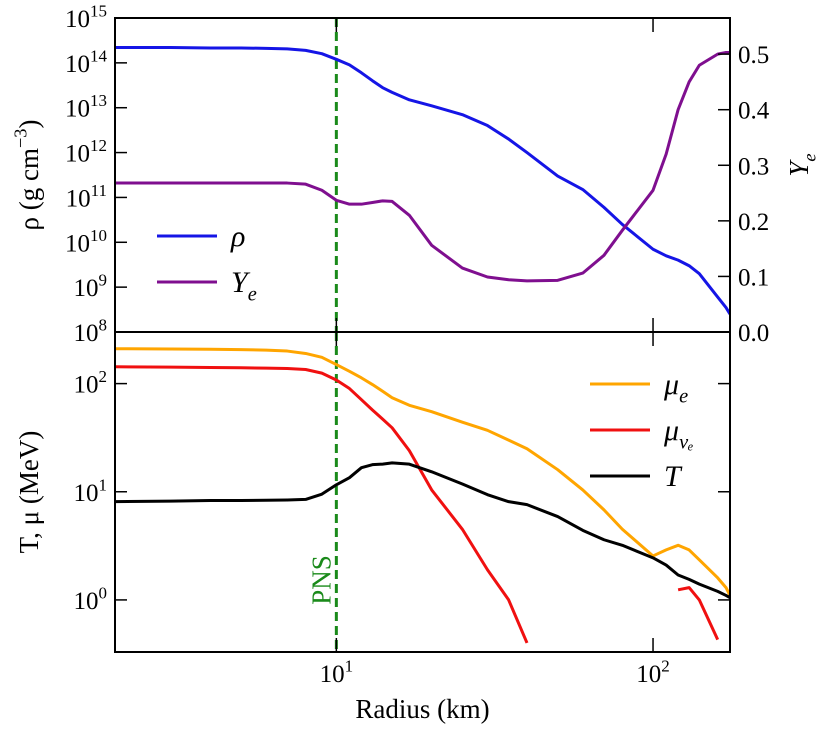 This screenshot has width=830, height=732. I want to click on y2-tick-label: 0.0, so click(753, 333).